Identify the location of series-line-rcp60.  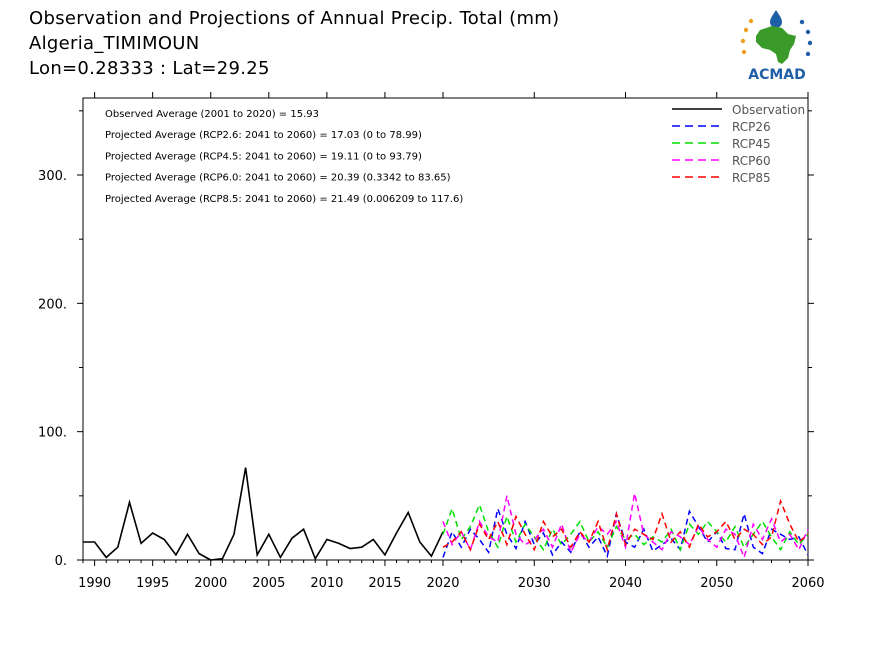
(625, 526).